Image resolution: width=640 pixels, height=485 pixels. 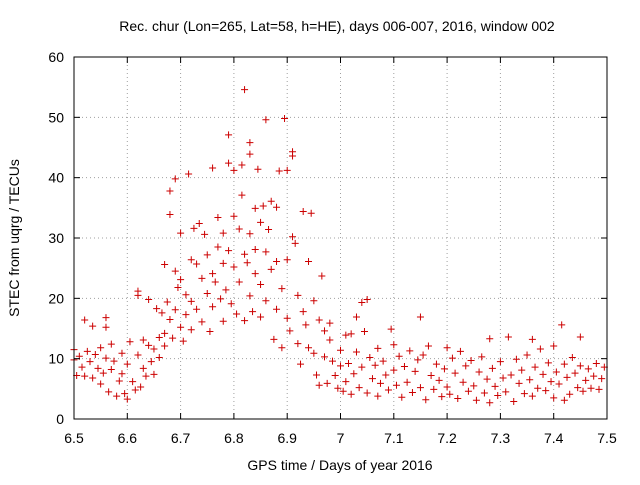 I want to click on x-tick-label: 6.9, so click(x=287, y=438).